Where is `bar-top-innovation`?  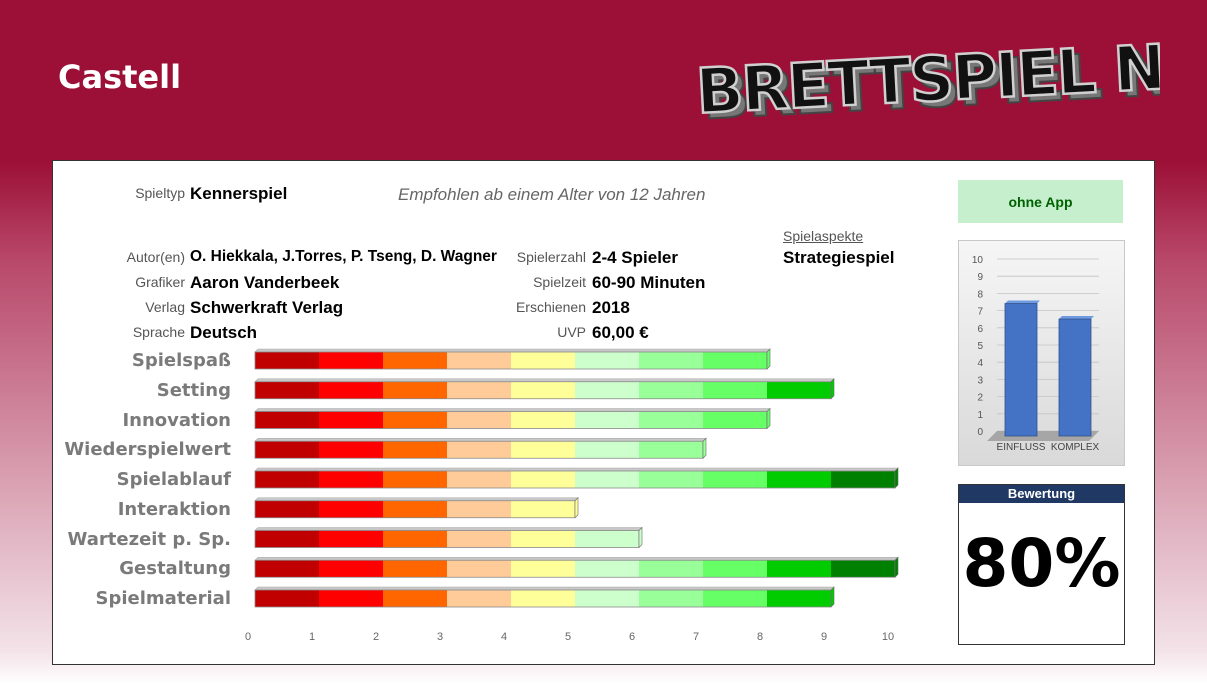
bar-top-innovation is located at coordinates (512, 410).